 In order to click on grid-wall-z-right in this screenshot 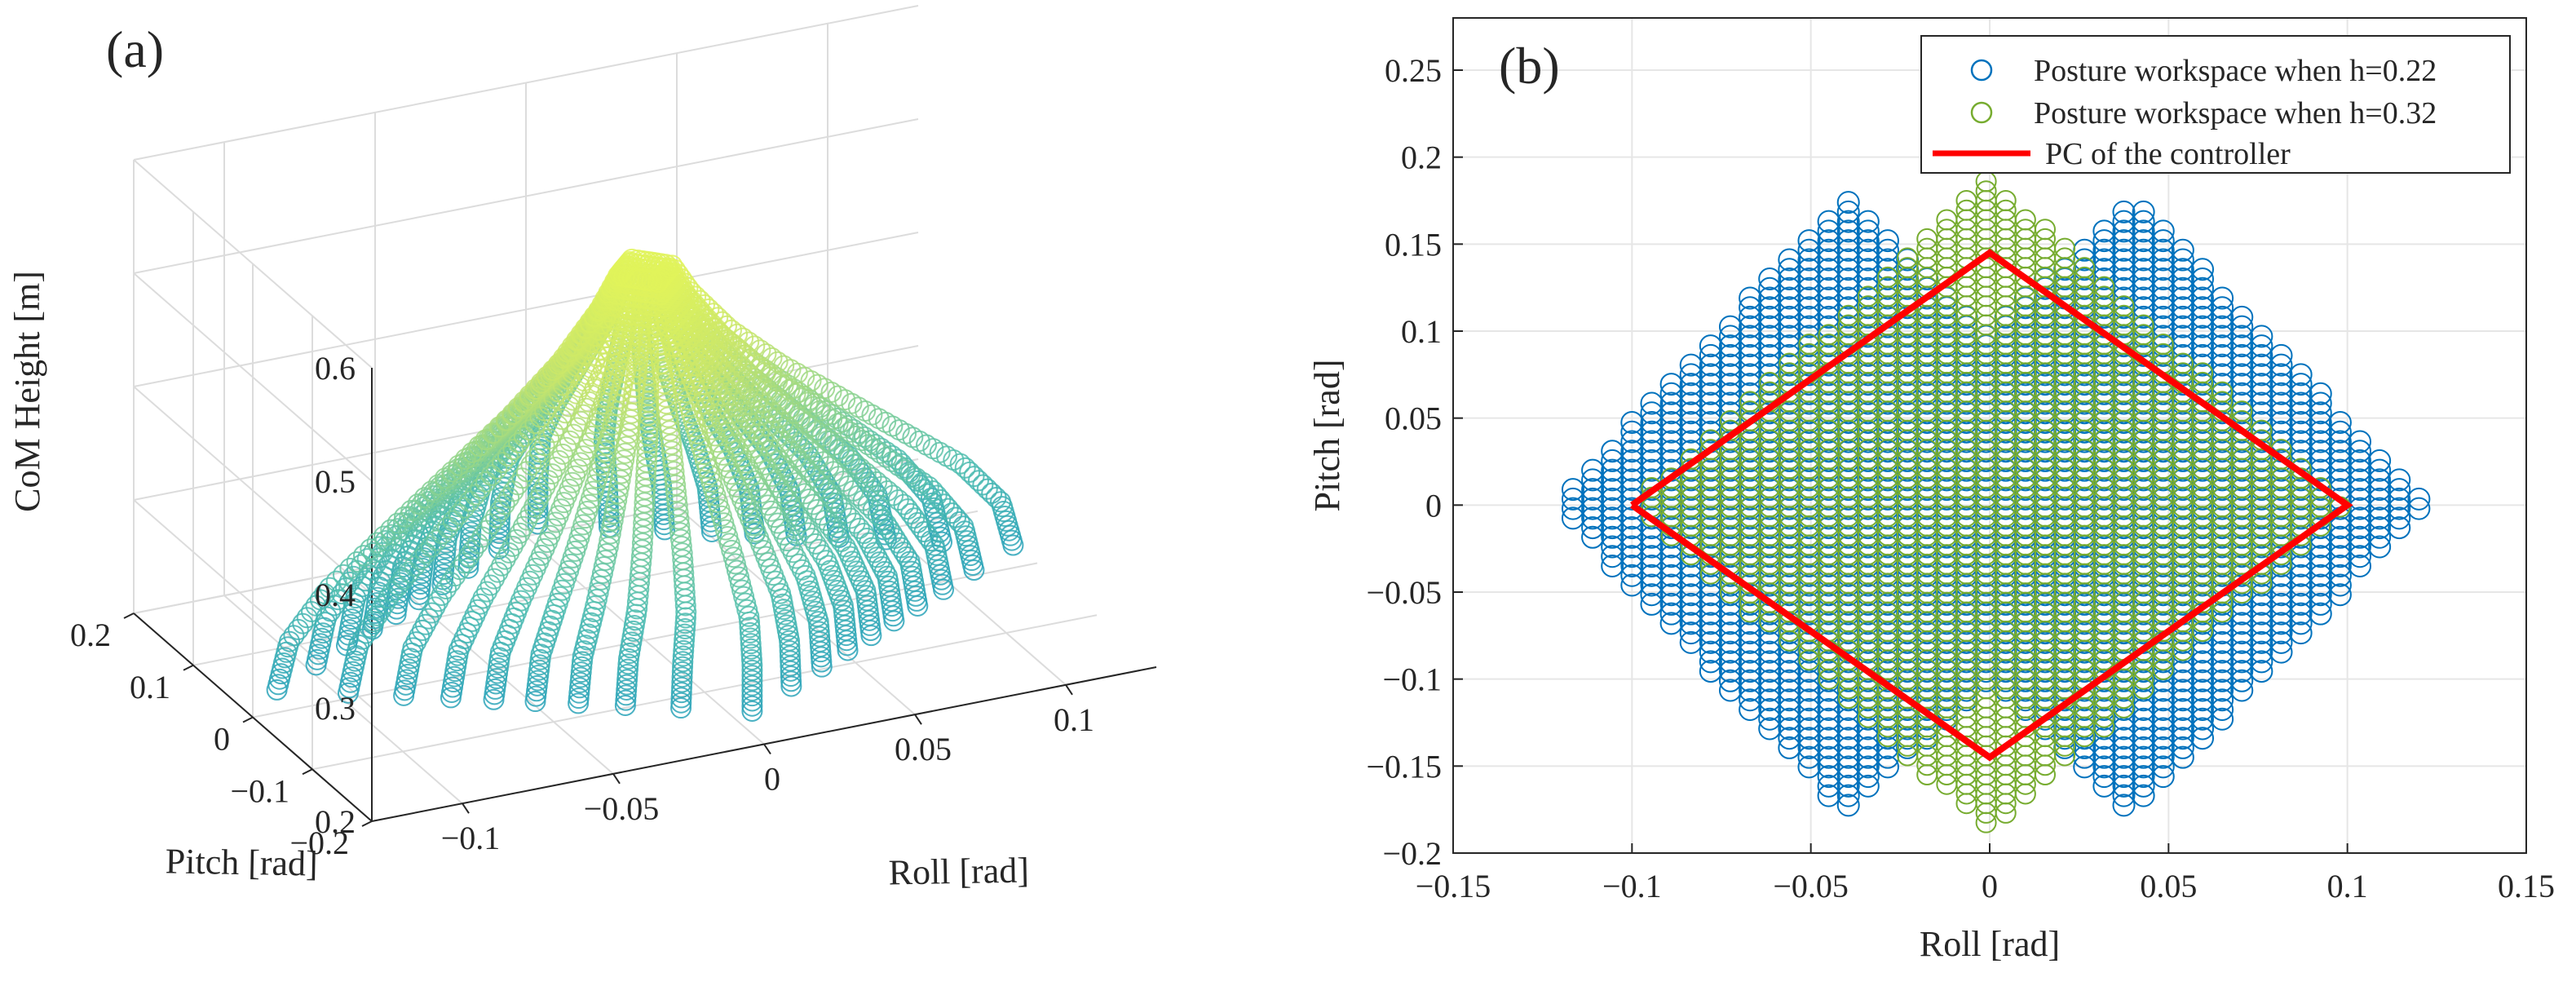, I will do `click(526, 83)`.